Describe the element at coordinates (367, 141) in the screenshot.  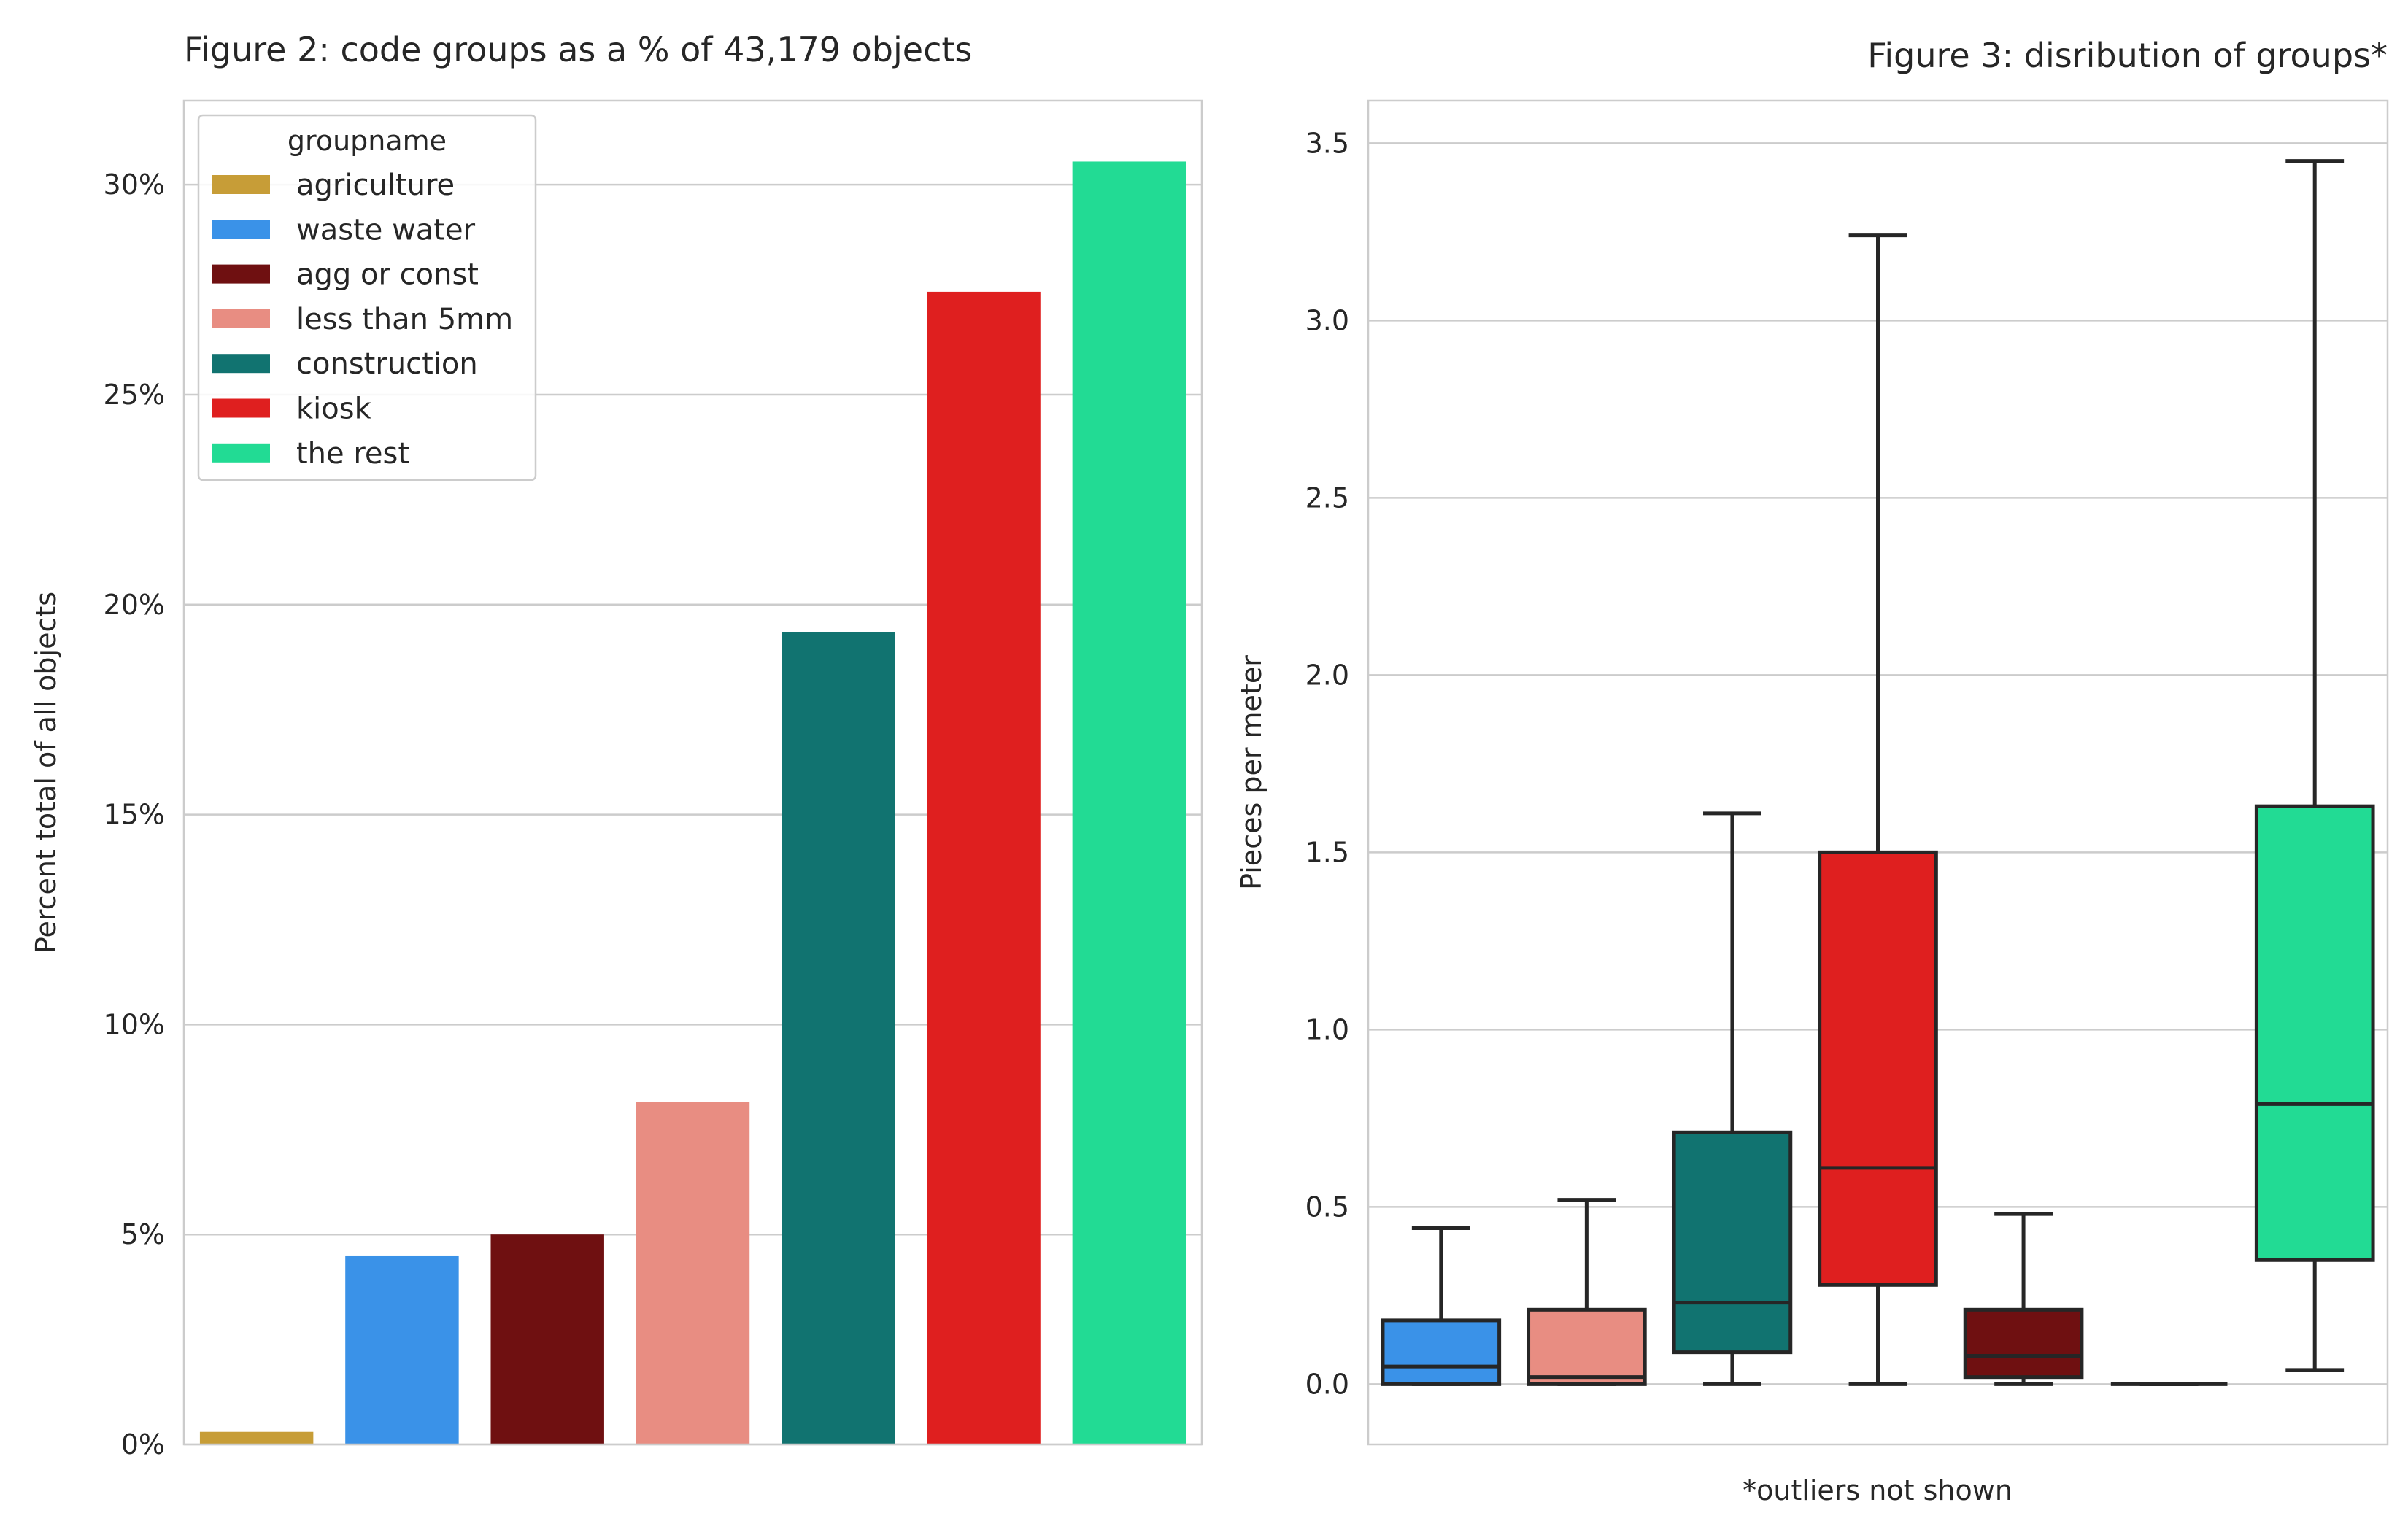
I see `legend-title: groupname` at that location.